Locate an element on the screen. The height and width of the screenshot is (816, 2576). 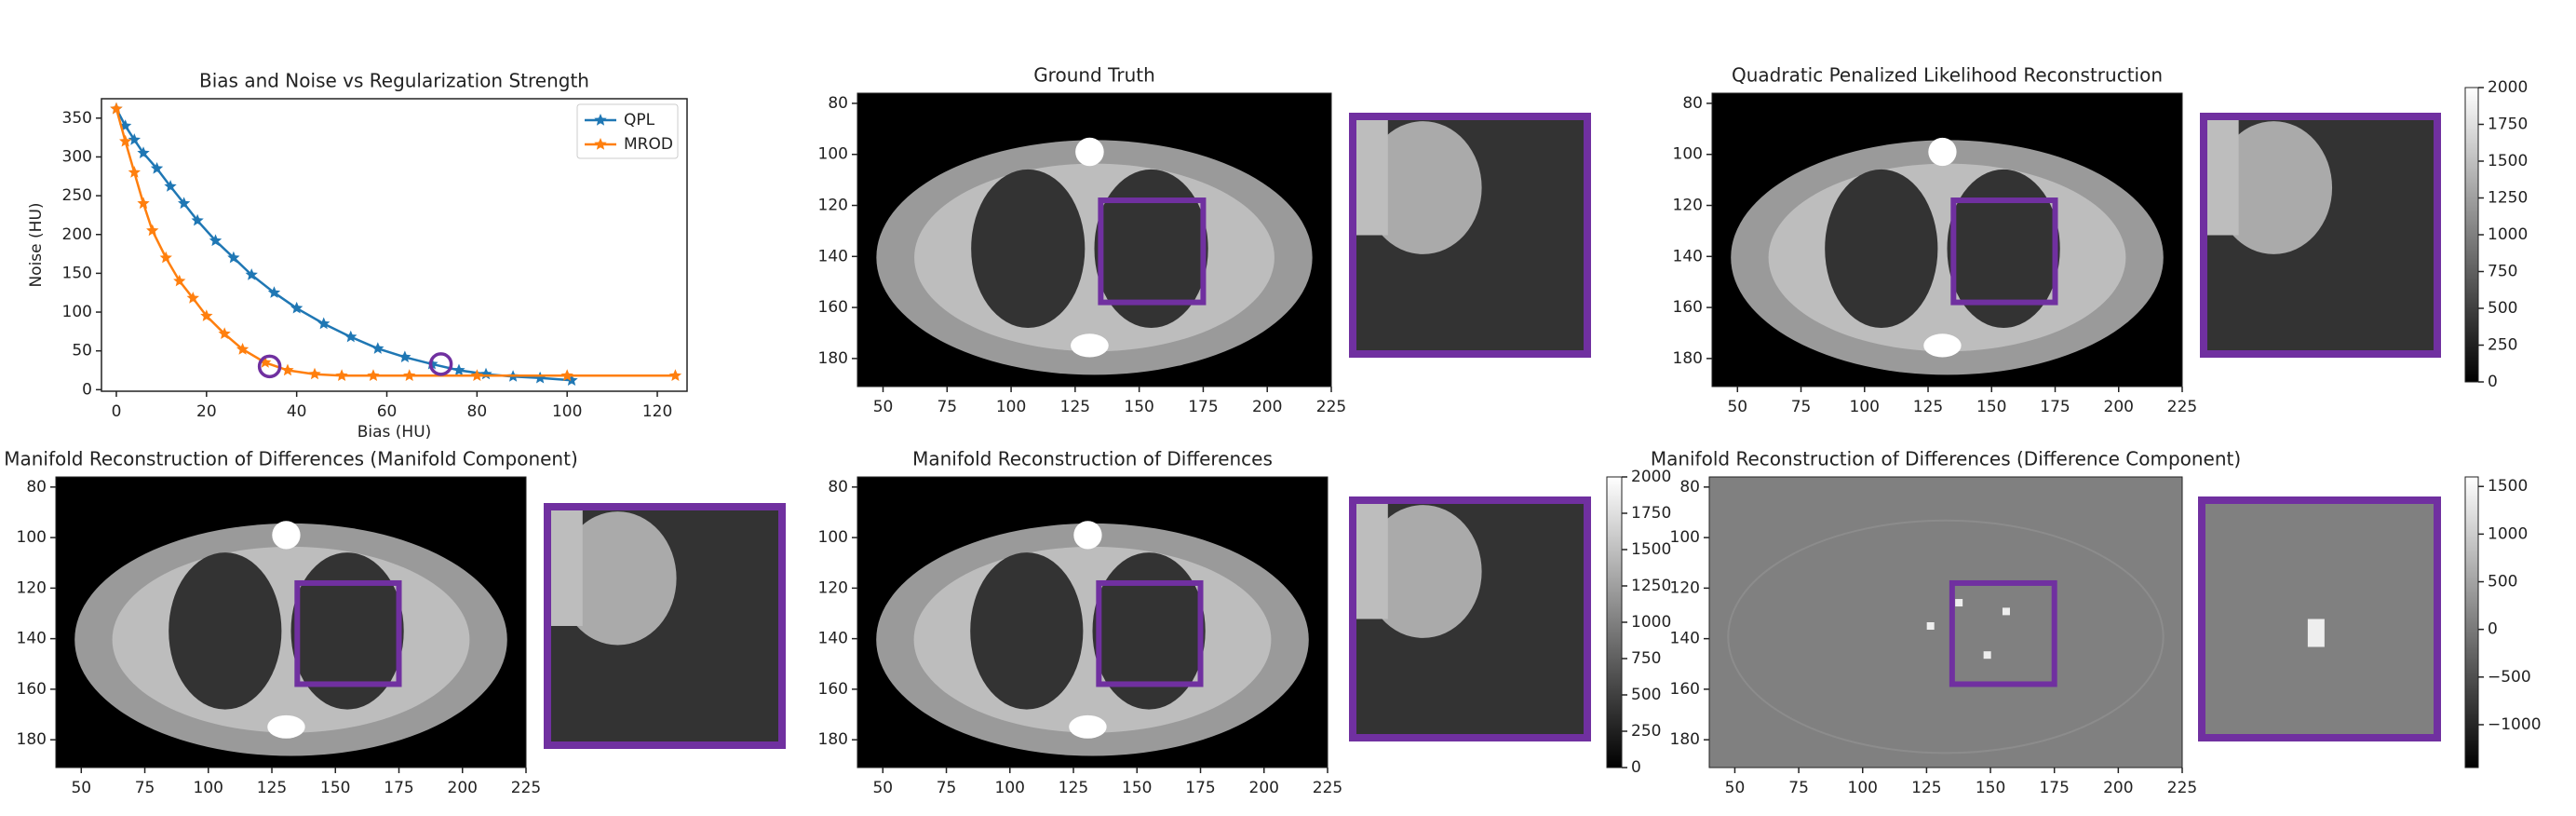
y-tick-label: 50 is located at coordinates (82, 351).